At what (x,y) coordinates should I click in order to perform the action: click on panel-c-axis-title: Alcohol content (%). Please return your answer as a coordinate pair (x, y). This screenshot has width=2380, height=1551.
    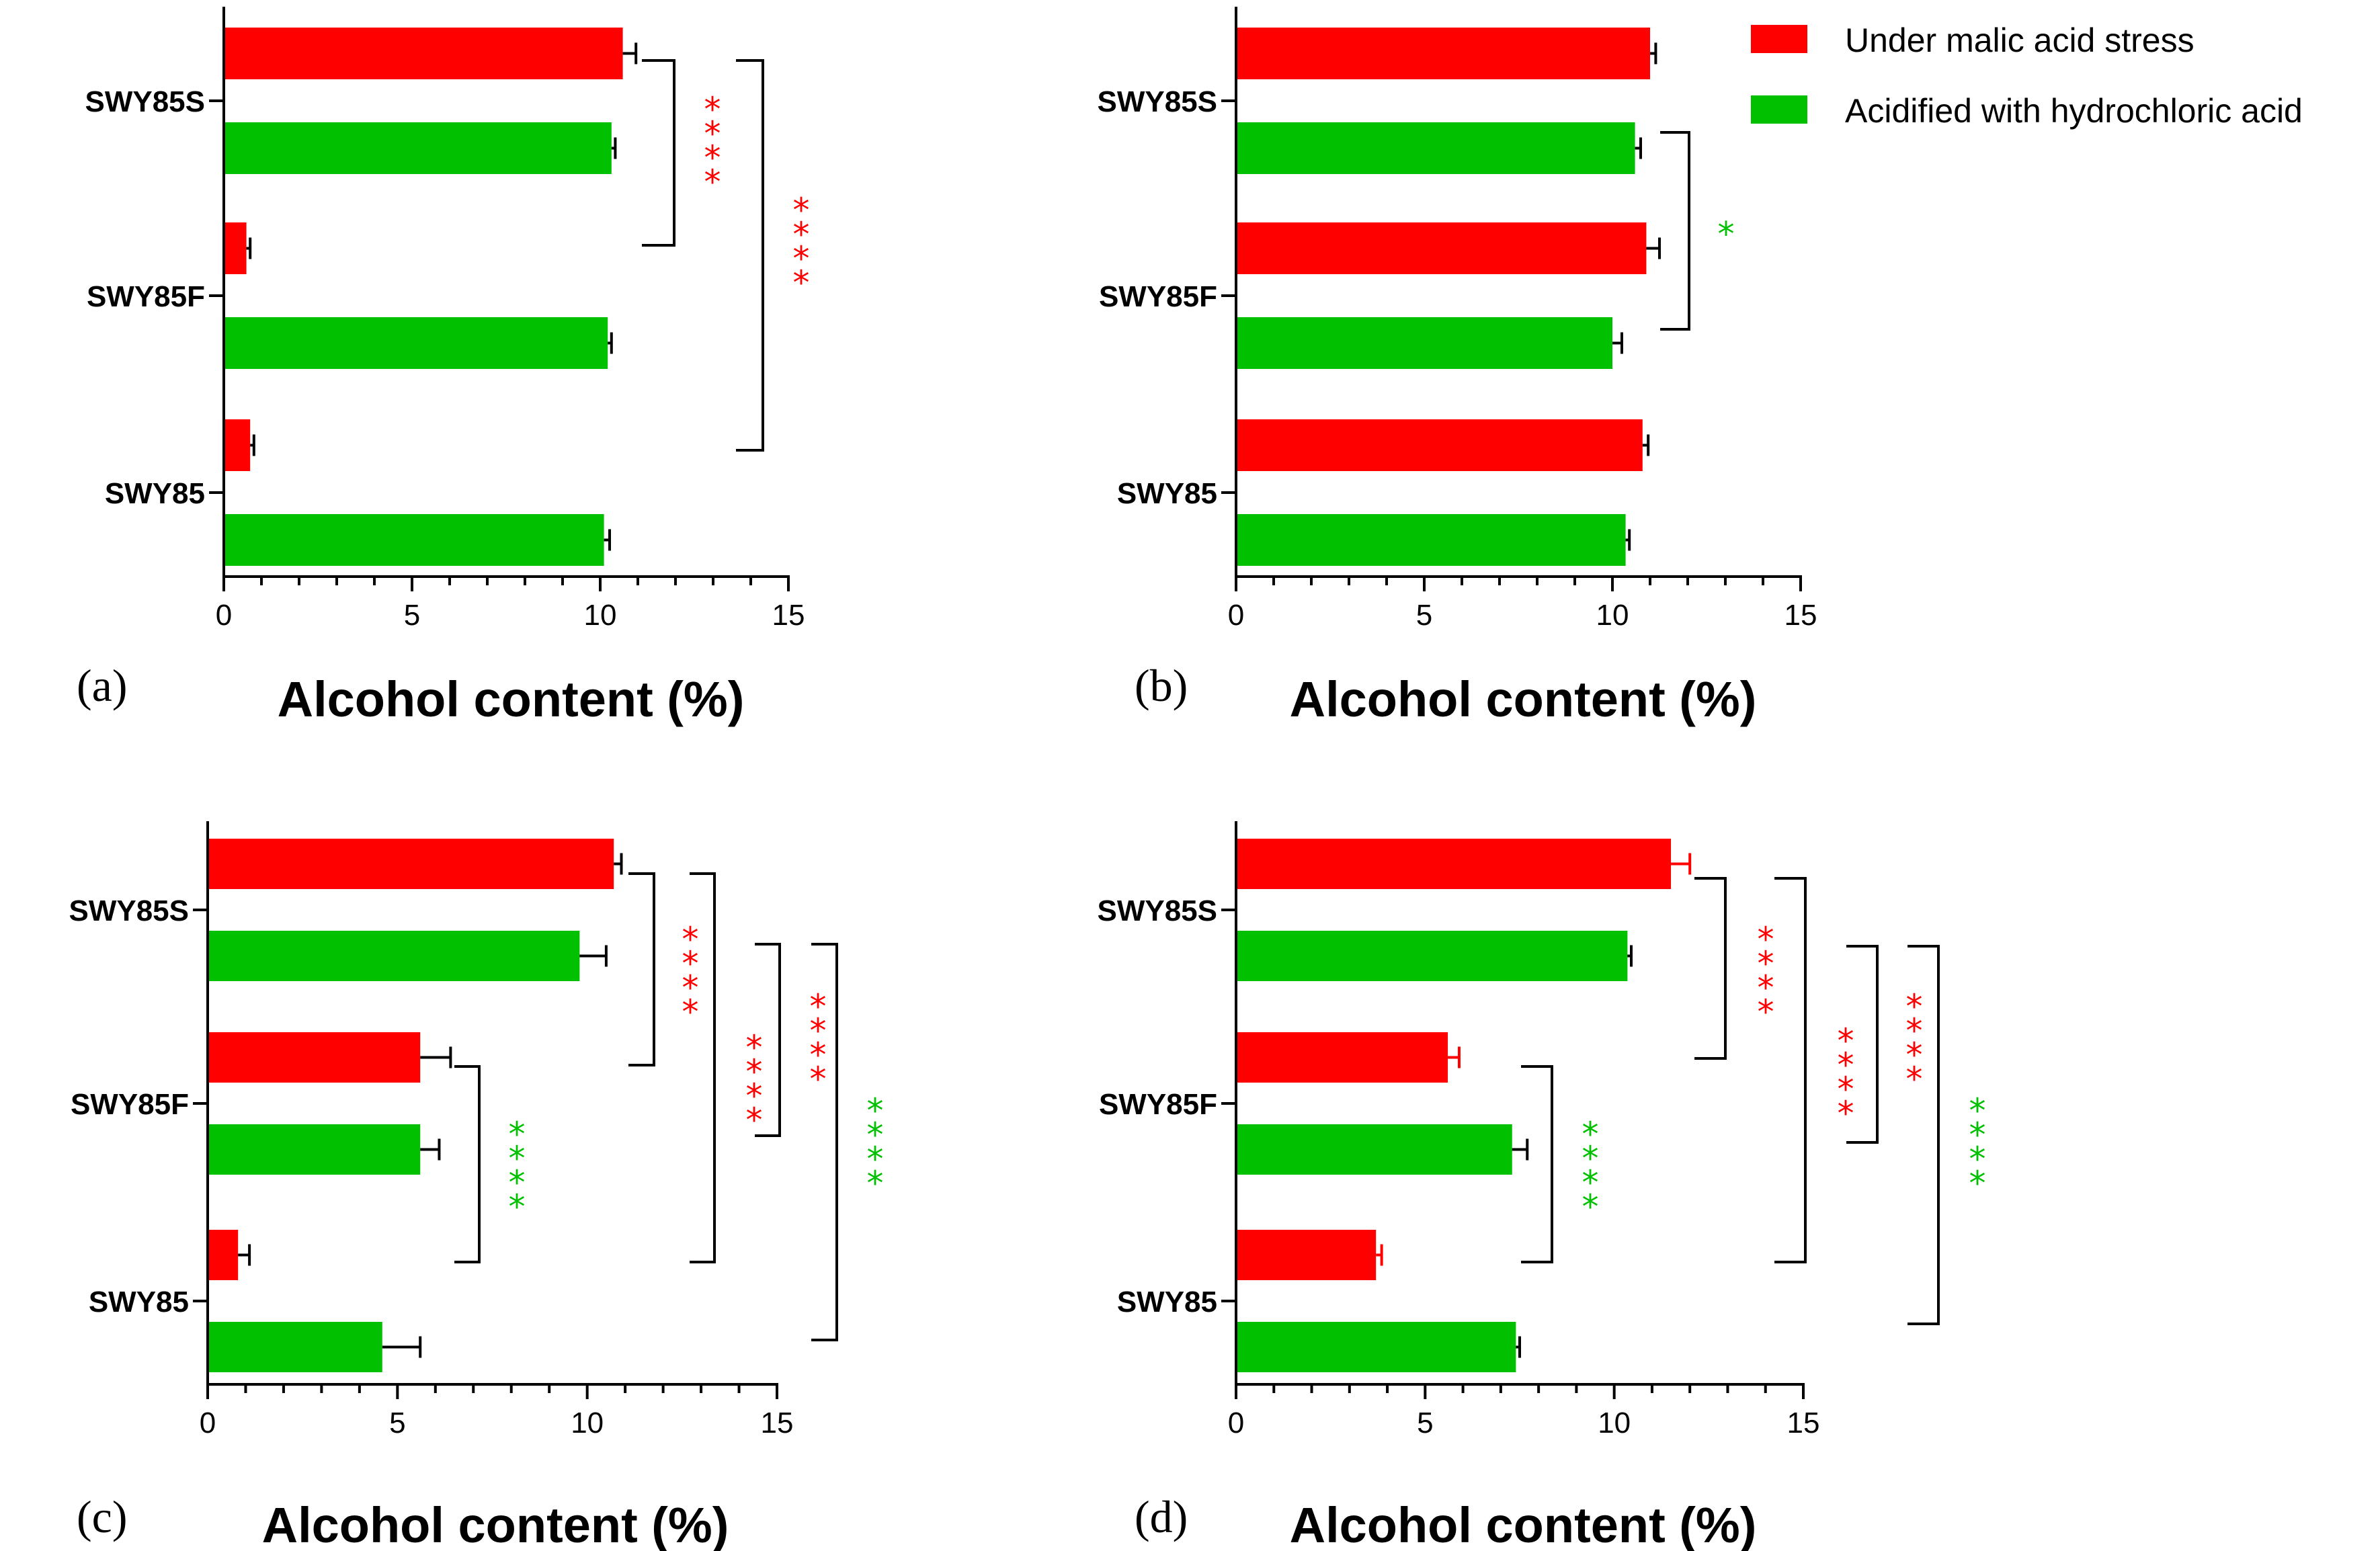
    Looking at the image, I should click on (495, 1524).